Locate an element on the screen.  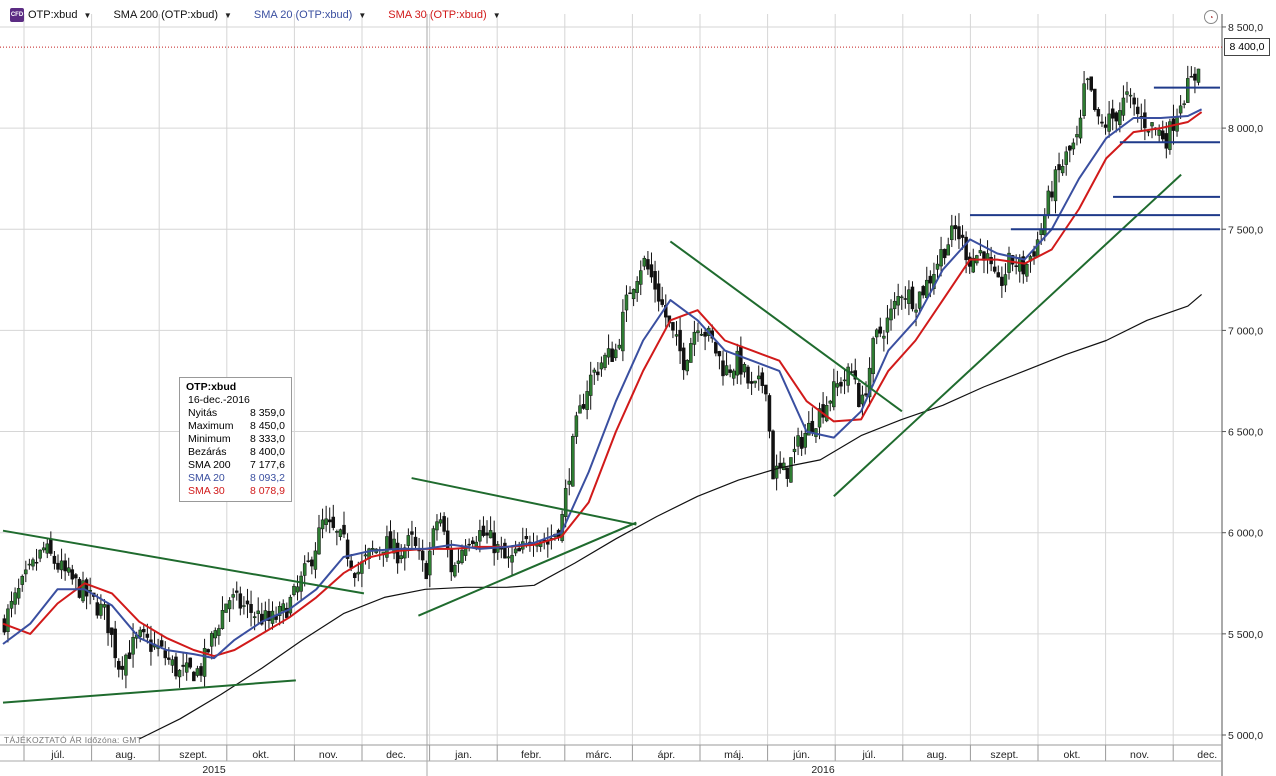
sma20-selector: SMA 20 (OTP:xbud) ▼ is located at coordinates (310, 15).